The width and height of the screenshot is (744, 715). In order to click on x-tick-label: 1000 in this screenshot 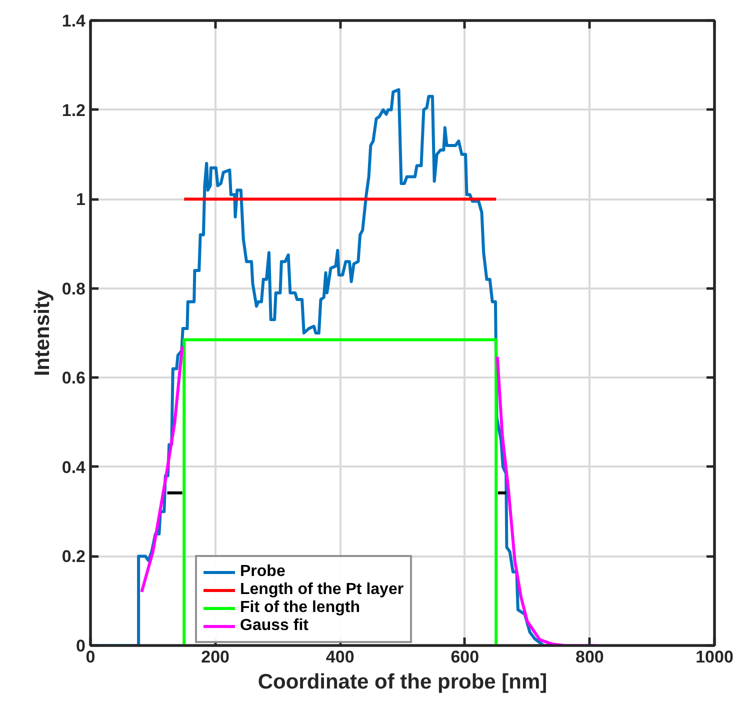, I will do `click(715, 657)`.